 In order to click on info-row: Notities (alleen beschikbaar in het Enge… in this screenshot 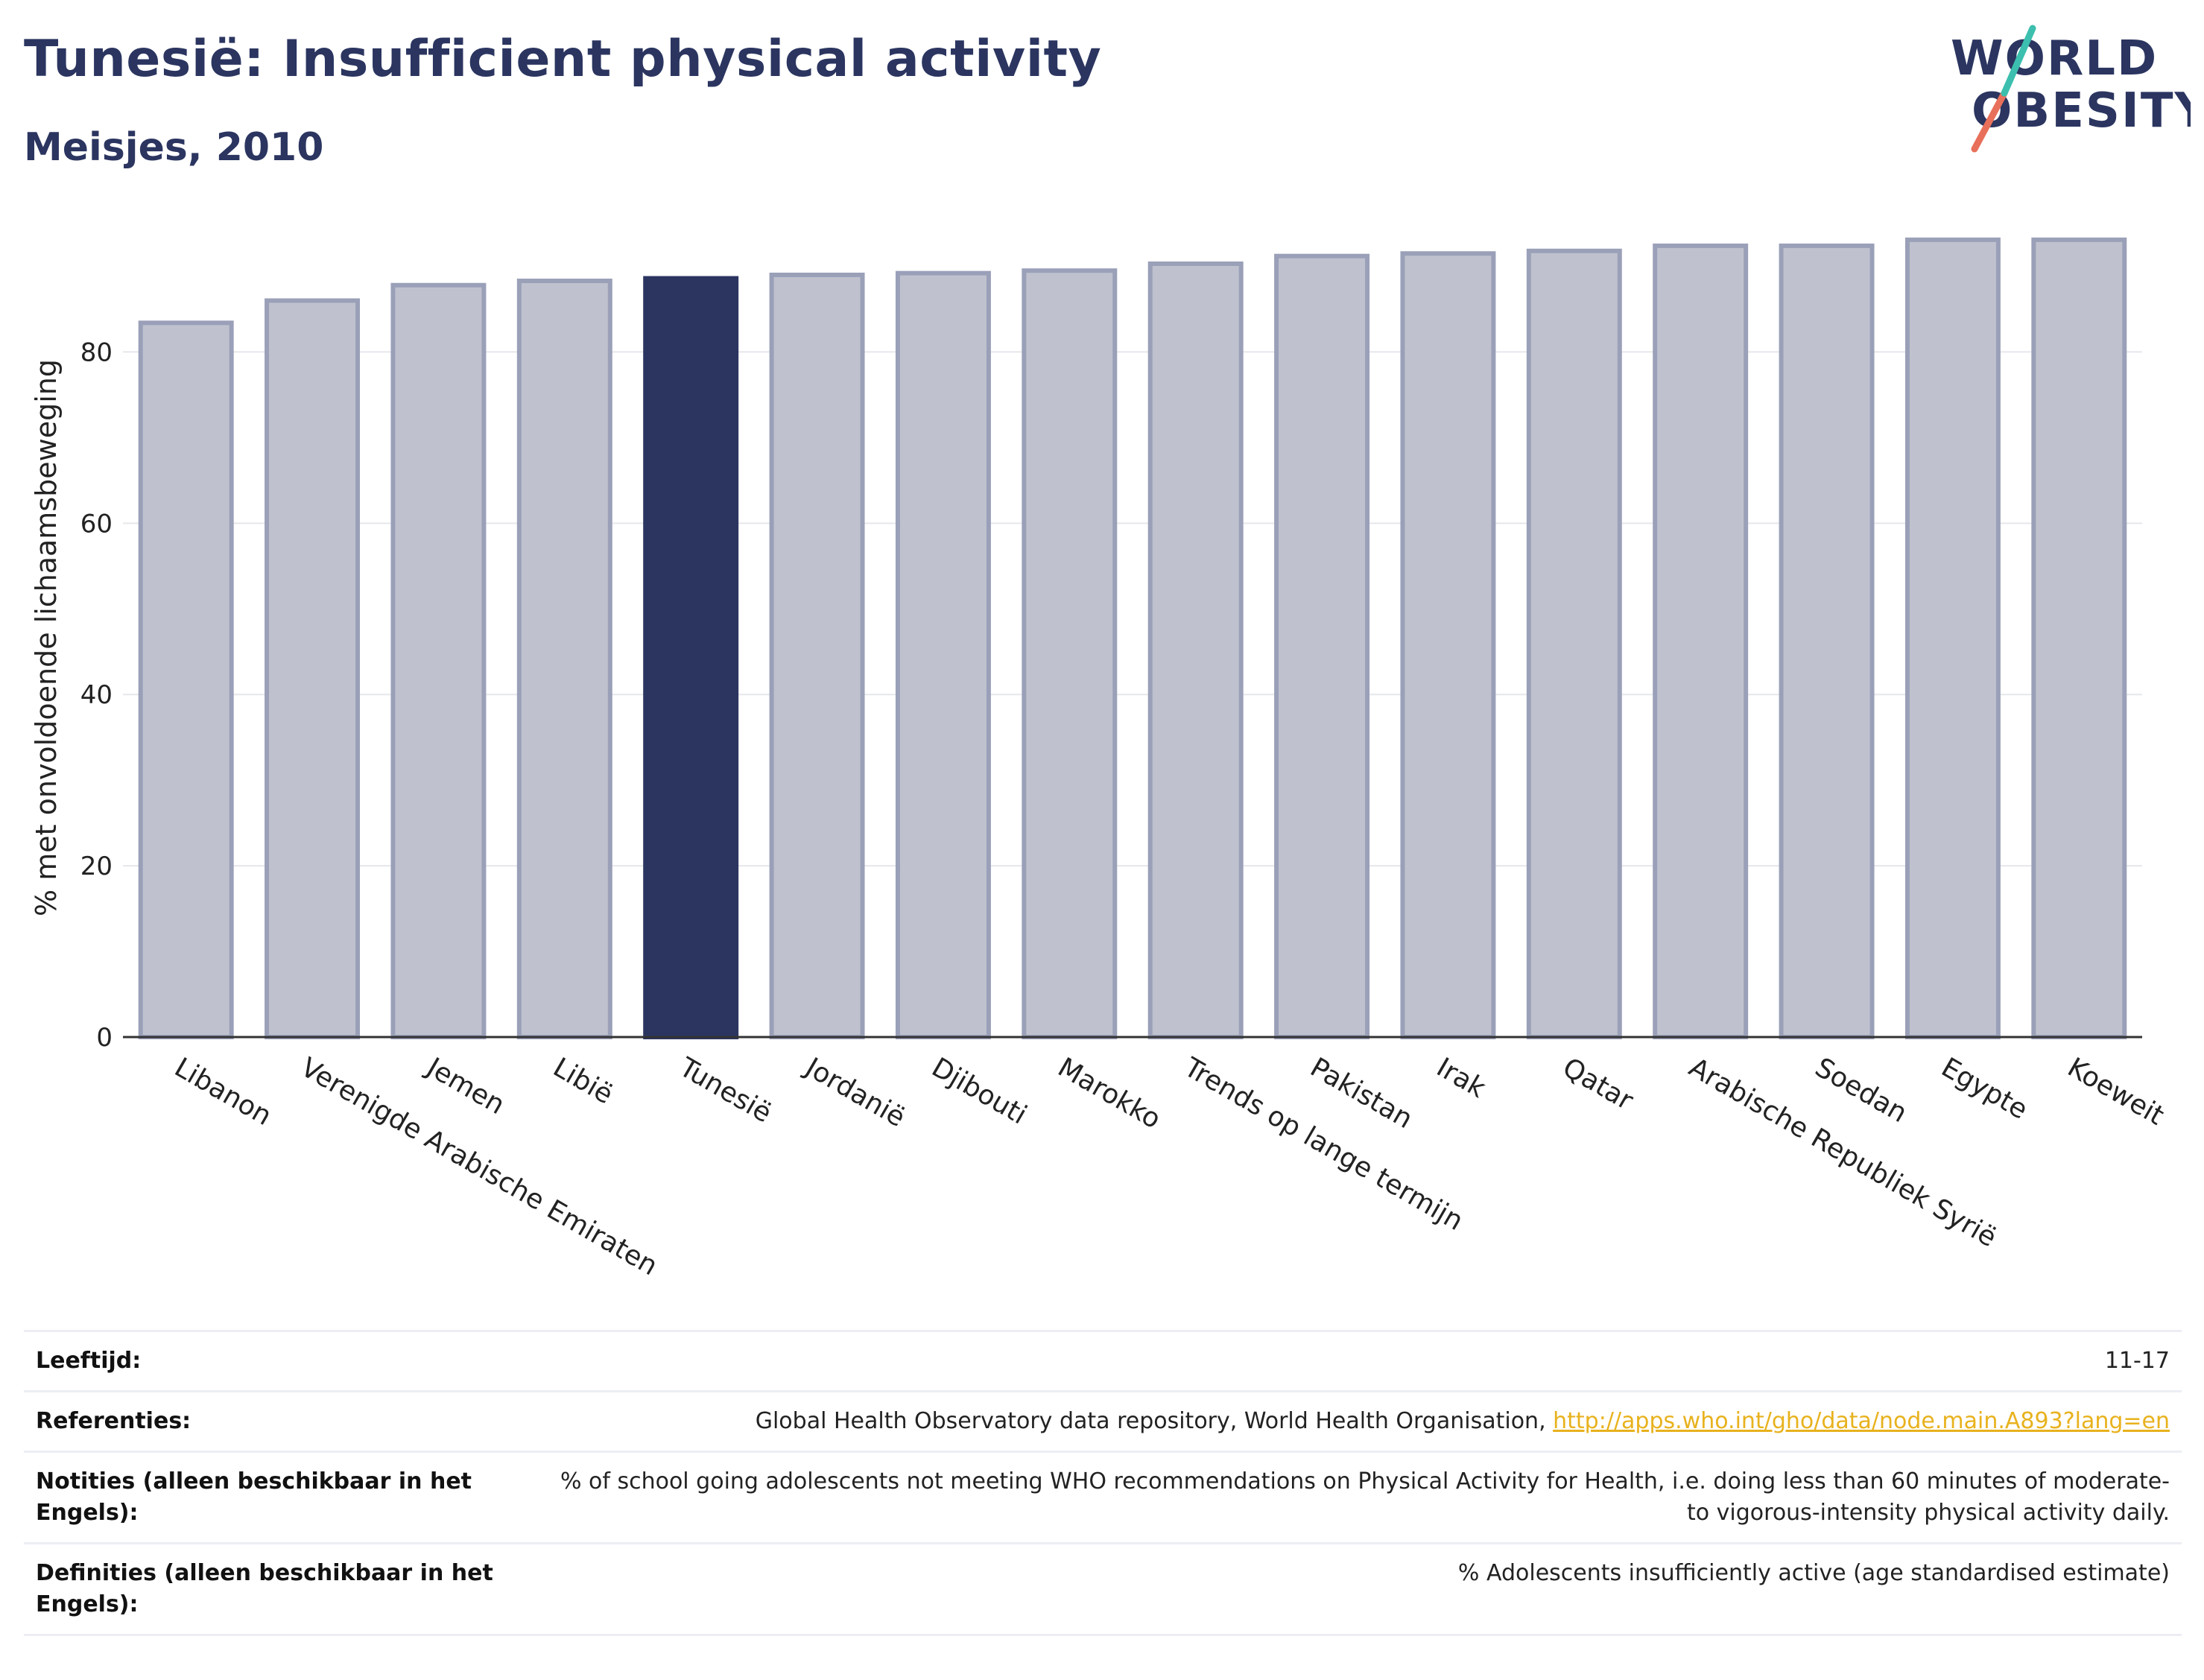, I will do `click(1103, 1497)`.